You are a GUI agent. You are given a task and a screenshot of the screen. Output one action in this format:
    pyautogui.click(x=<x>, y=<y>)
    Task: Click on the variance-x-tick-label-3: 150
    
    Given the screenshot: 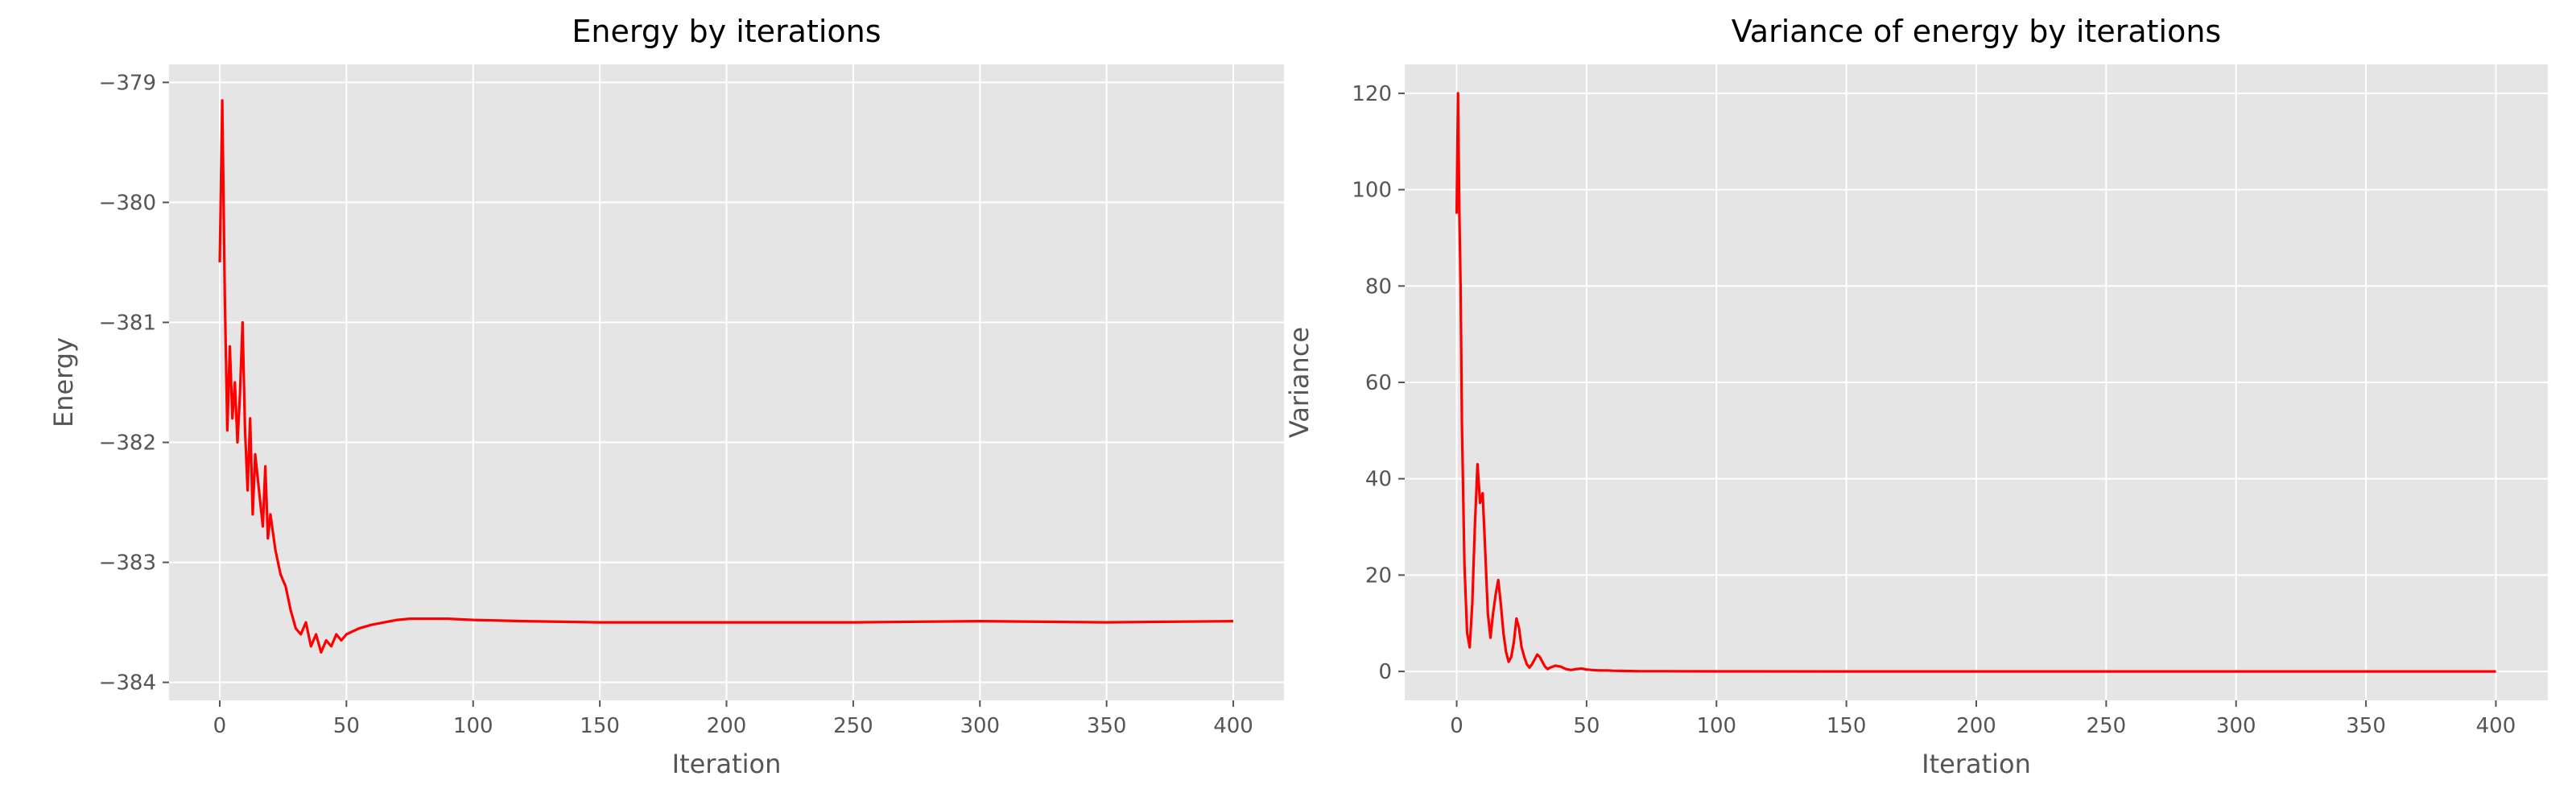 What is the action you would take?
    pyautogui.click(x=1847, y=726)
    